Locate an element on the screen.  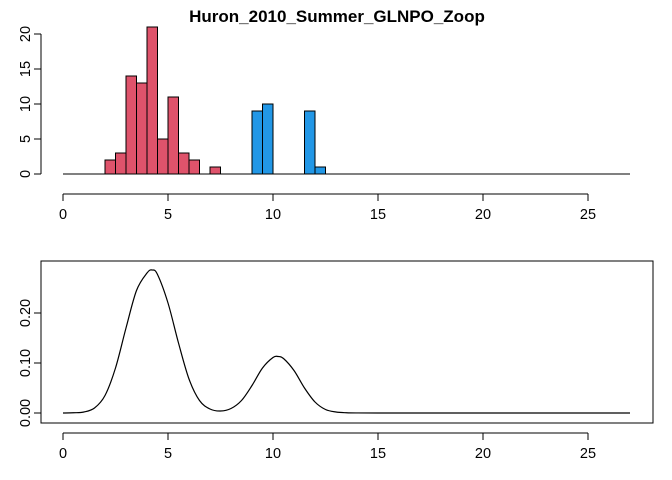
y-tick-label: 0.20 is located at coordinates (26, 313).